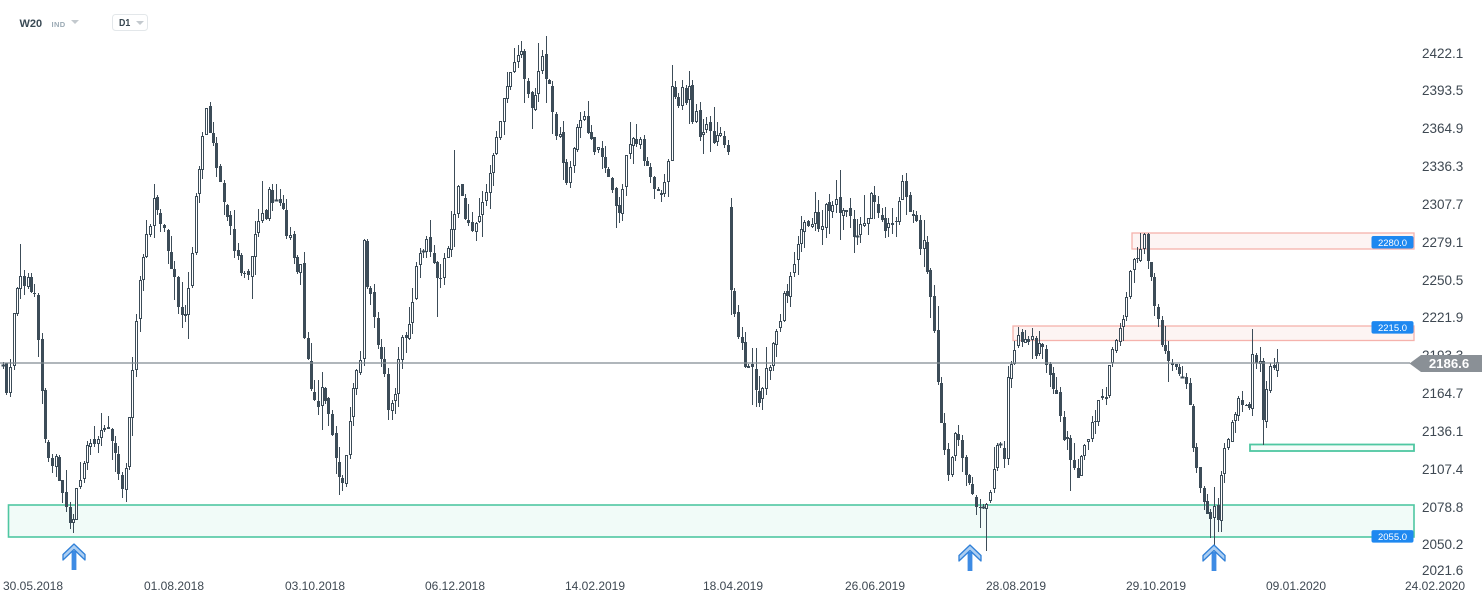 This screenshot has width=1482, height=609. I want to click on svg-text: 2280.0, so click(1392, 243).